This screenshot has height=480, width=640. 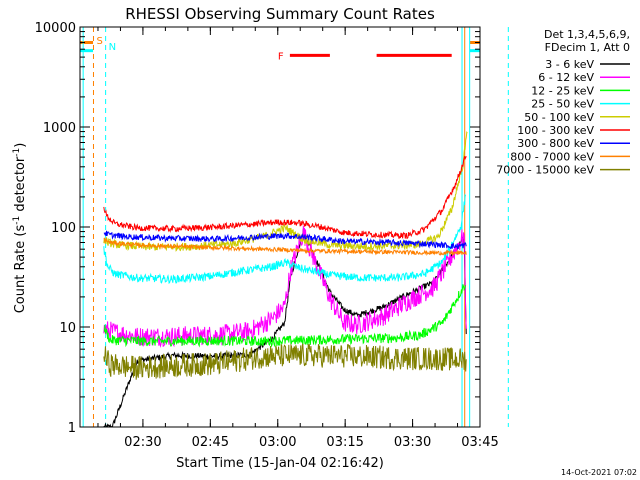 What do you see at coordinates (72, 428) in the screenshot?
I see `y-tick-label-0: 1` at bounding box center [72, 428].